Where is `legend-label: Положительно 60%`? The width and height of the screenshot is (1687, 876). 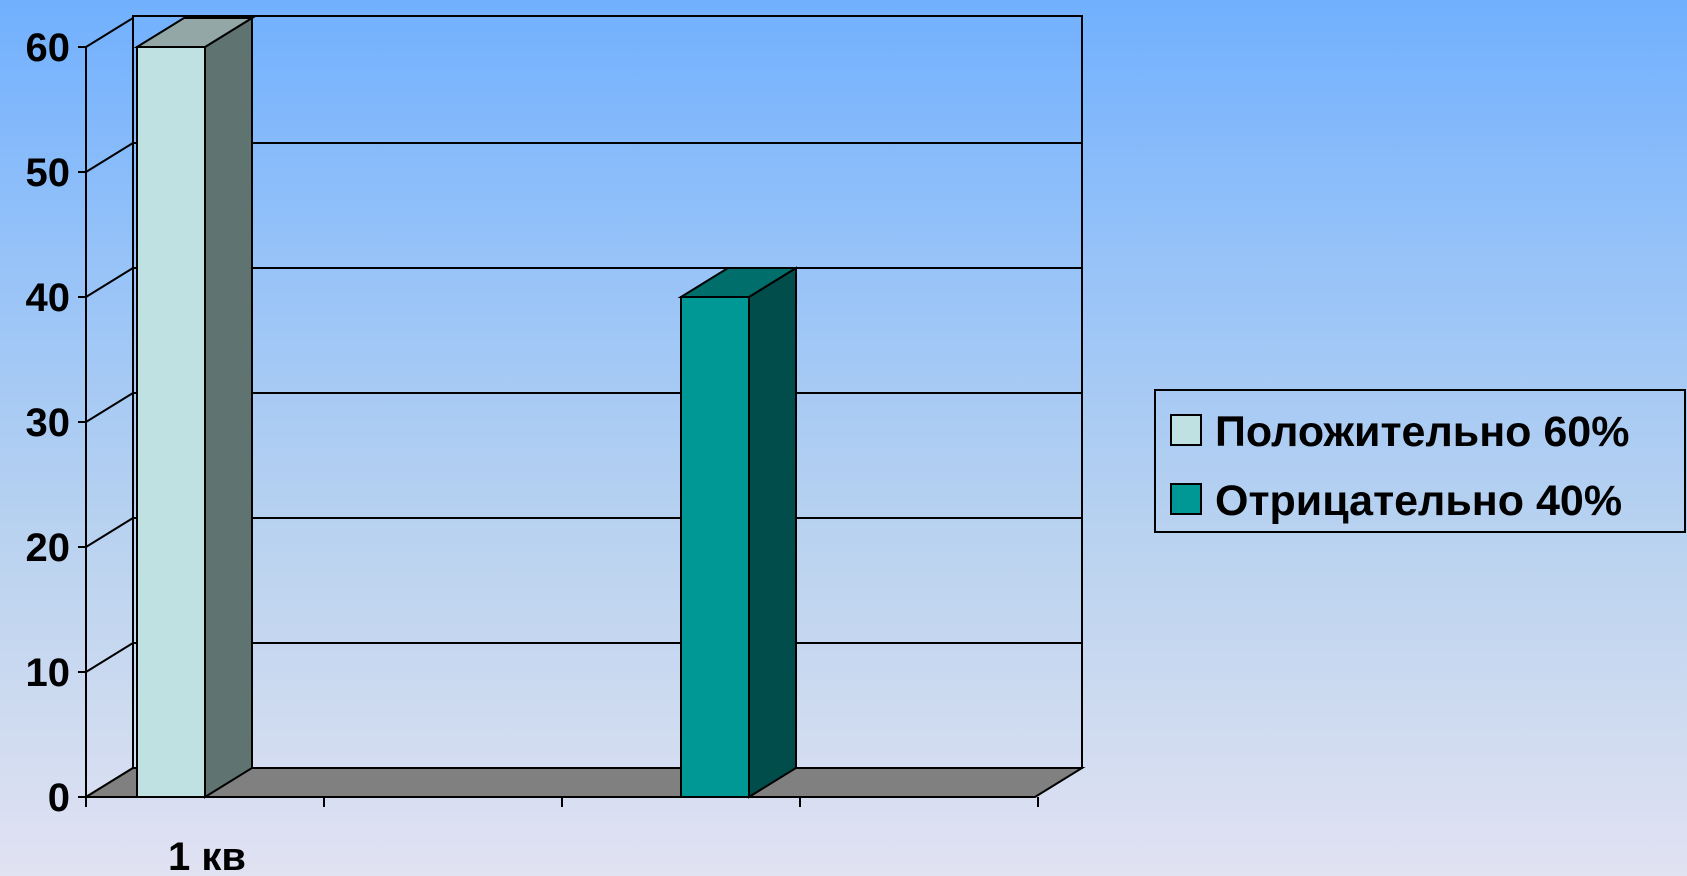
legend-label: Положительно 60% is located at coordinates (1422, 432).